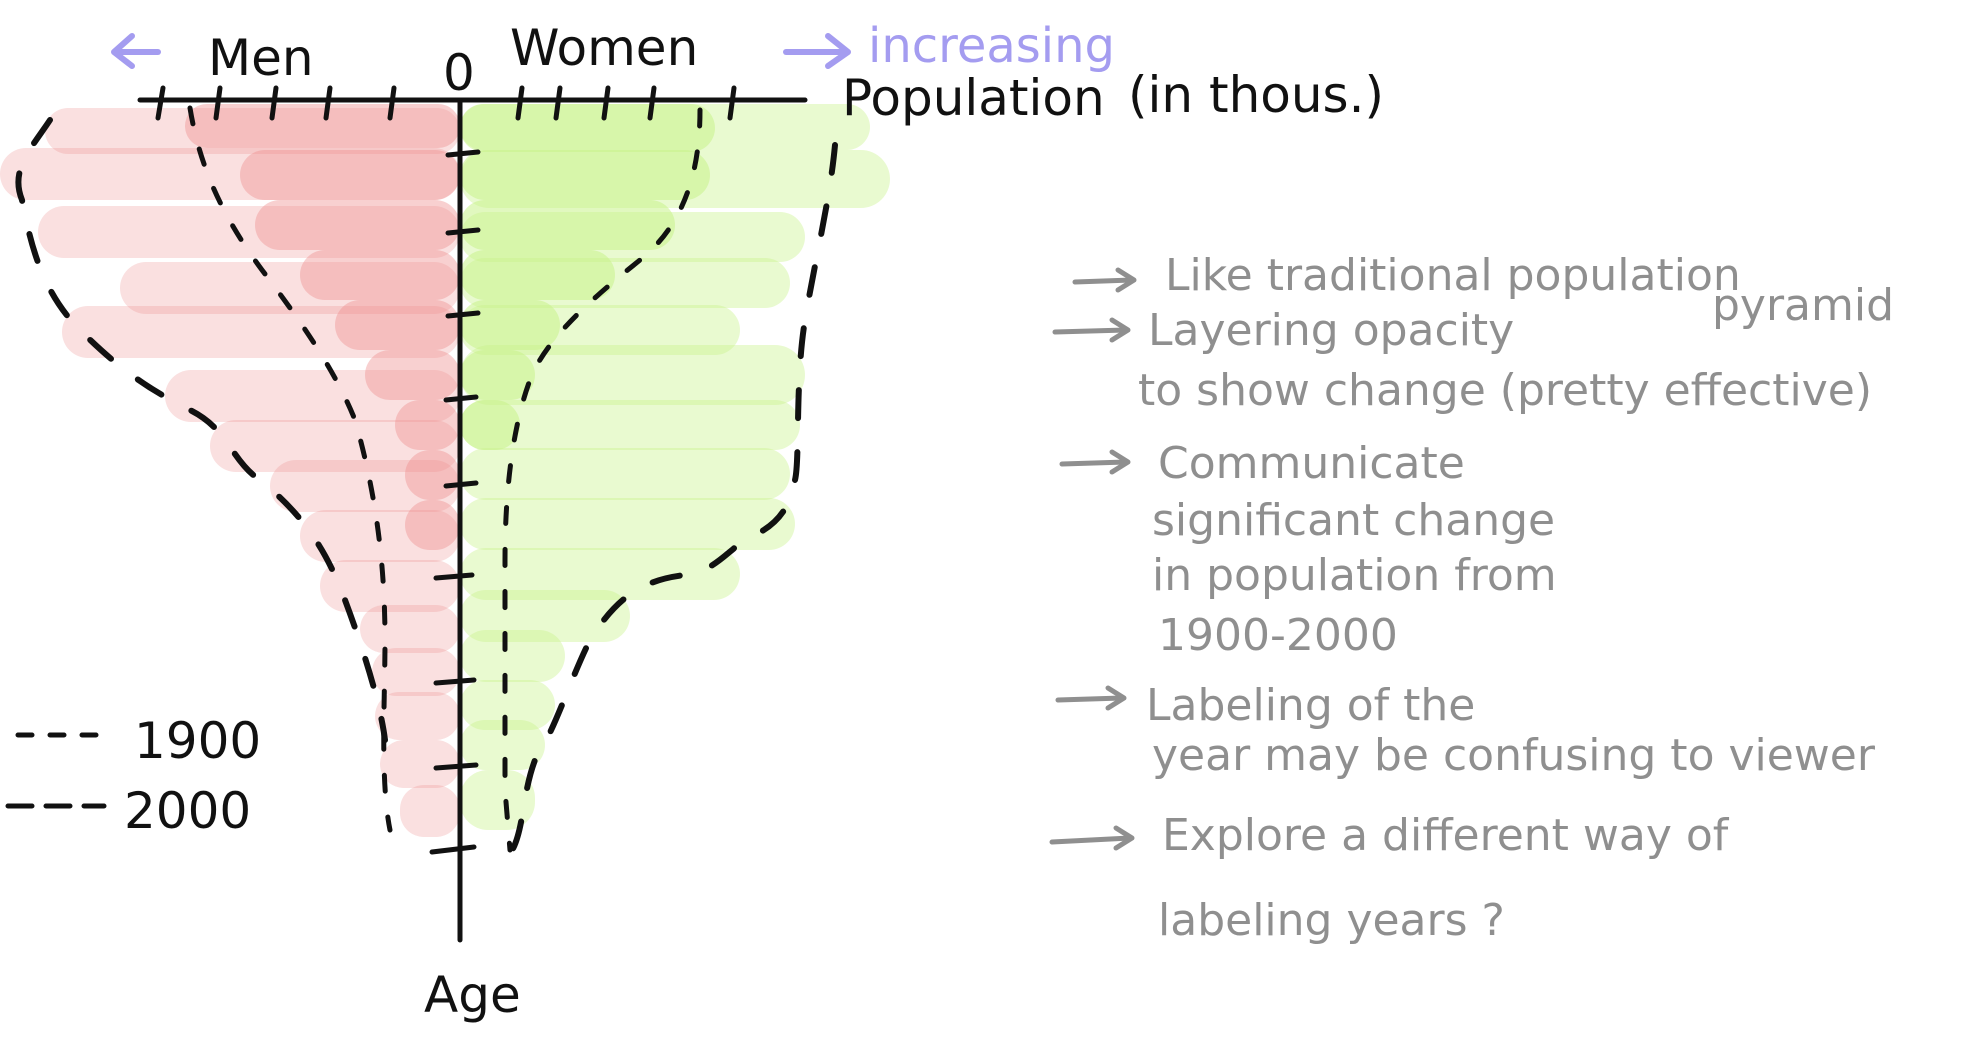 Image resolution: width=1966 pixels, height=1038 pixels. I want to click on y-axis-label: Age, so click(472, 995).